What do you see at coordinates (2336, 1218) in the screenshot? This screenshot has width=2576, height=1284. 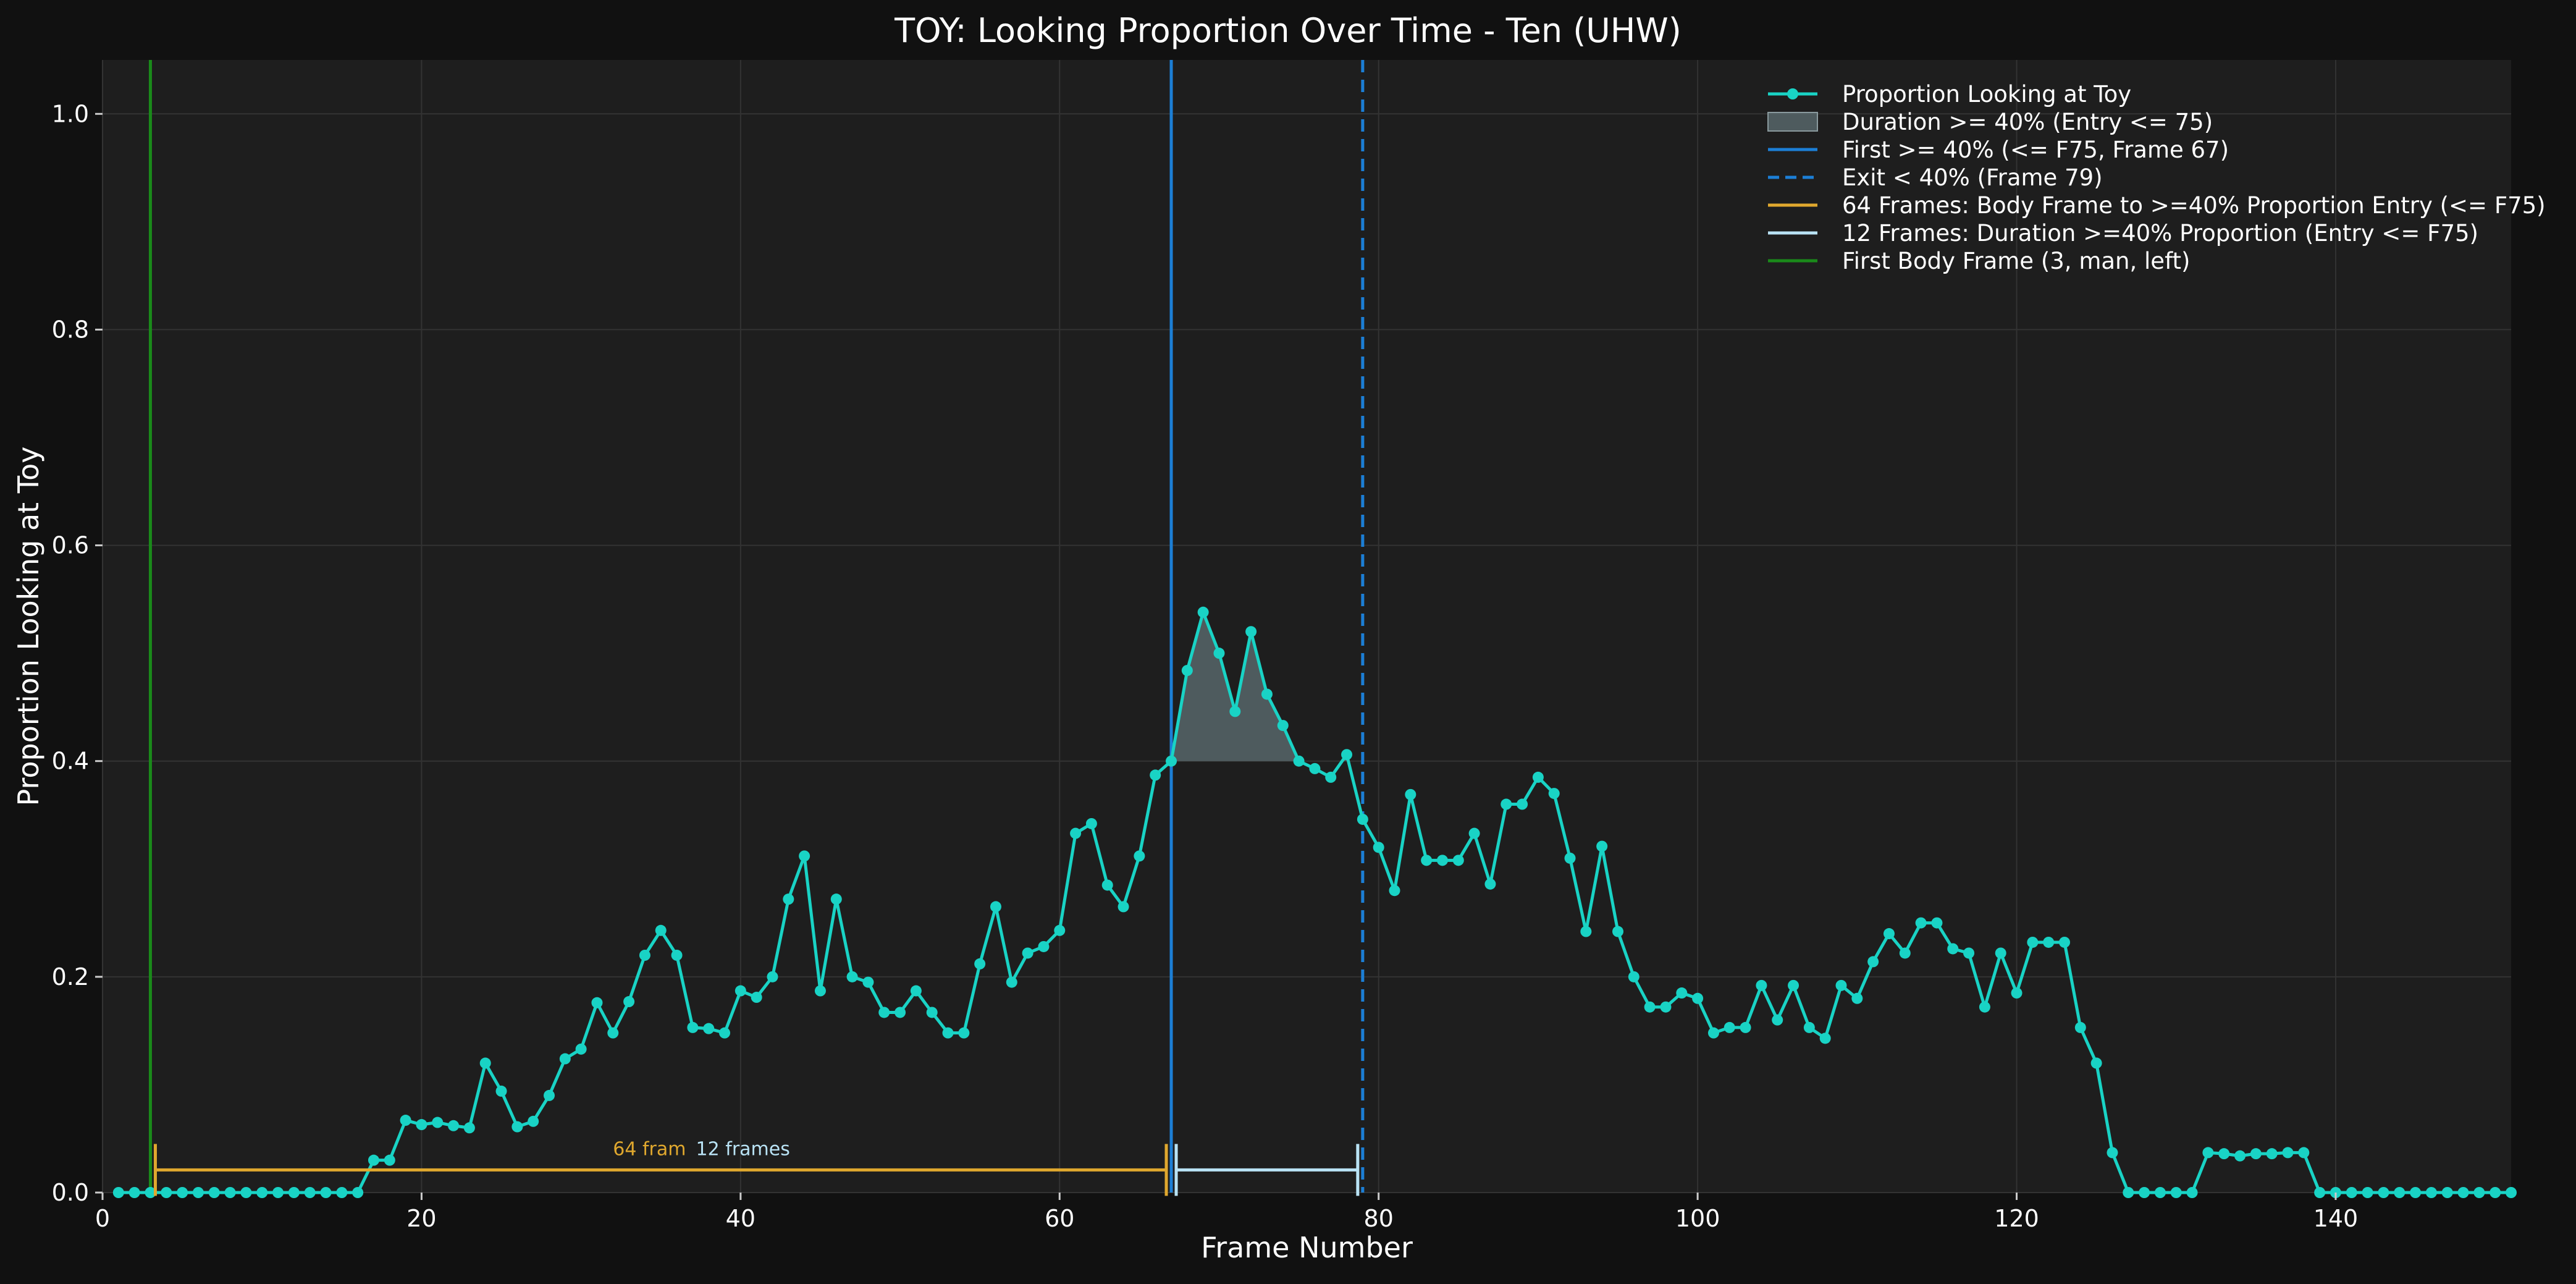 I see `x-tick-label: 140` at bounding box center [2336, 1218].